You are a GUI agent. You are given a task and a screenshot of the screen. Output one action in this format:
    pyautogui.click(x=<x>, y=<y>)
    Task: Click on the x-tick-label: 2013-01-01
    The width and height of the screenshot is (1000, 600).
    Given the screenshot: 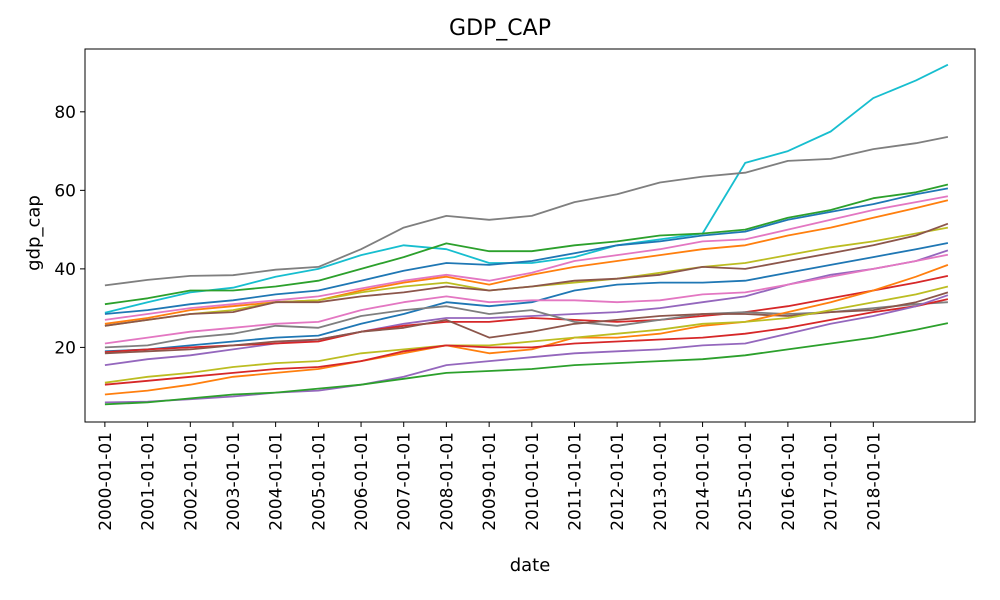 What is the action you would take?
    pyautogui.click(x=661, y=481)
    